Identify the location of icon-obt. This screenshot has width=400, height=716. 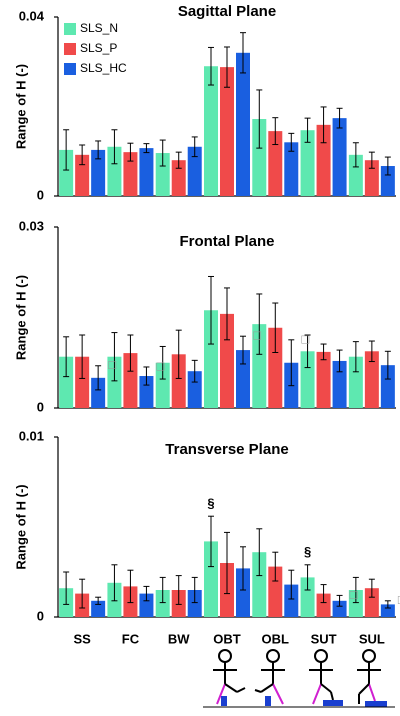
(227, 678).